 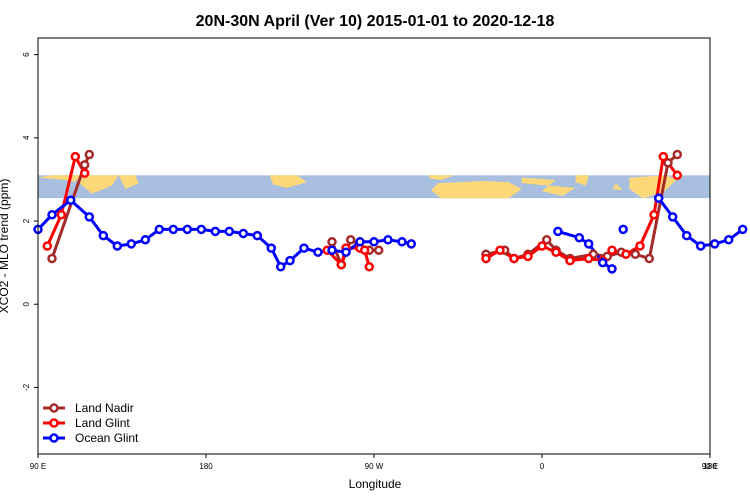 What do you see at coordinates (26, 303) in the screenshot?
I see `y-tick-label: 0` at bounding box center [26, 303].